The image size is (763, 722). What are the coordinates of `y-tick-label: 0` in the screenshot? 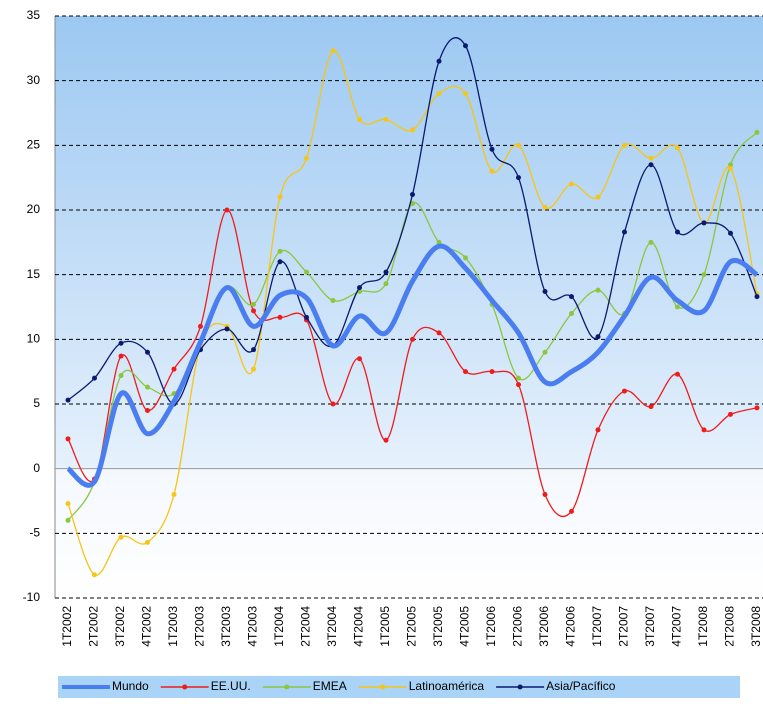 It's located at (36, 468).